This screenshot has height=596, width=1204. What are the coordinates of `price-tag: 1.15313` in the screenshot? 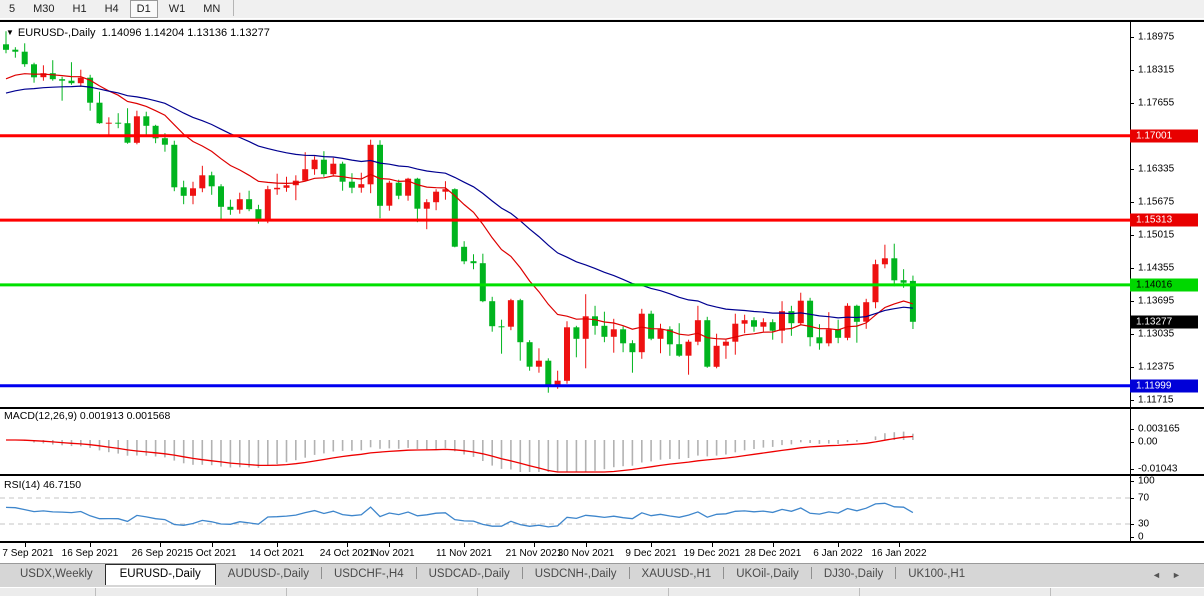 It's located at (1164, 220).